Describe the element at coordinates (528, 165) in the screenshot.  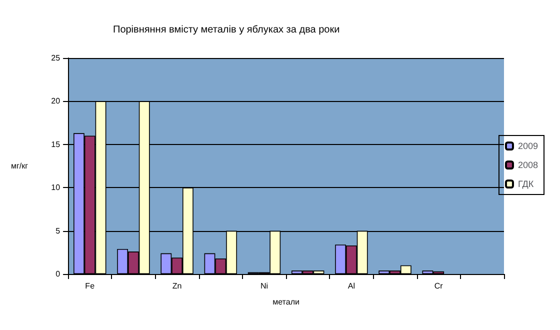
I see `legend-label: 2008` at that location.